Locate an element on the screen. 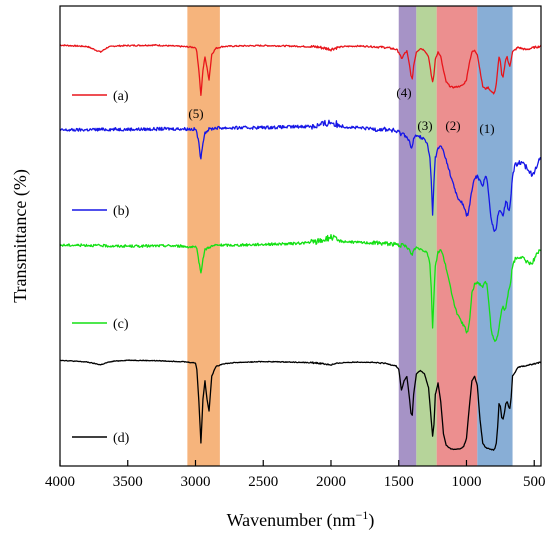 The image size is (550, 534). band-label-2: (4) is located at coordinates (403, 92).